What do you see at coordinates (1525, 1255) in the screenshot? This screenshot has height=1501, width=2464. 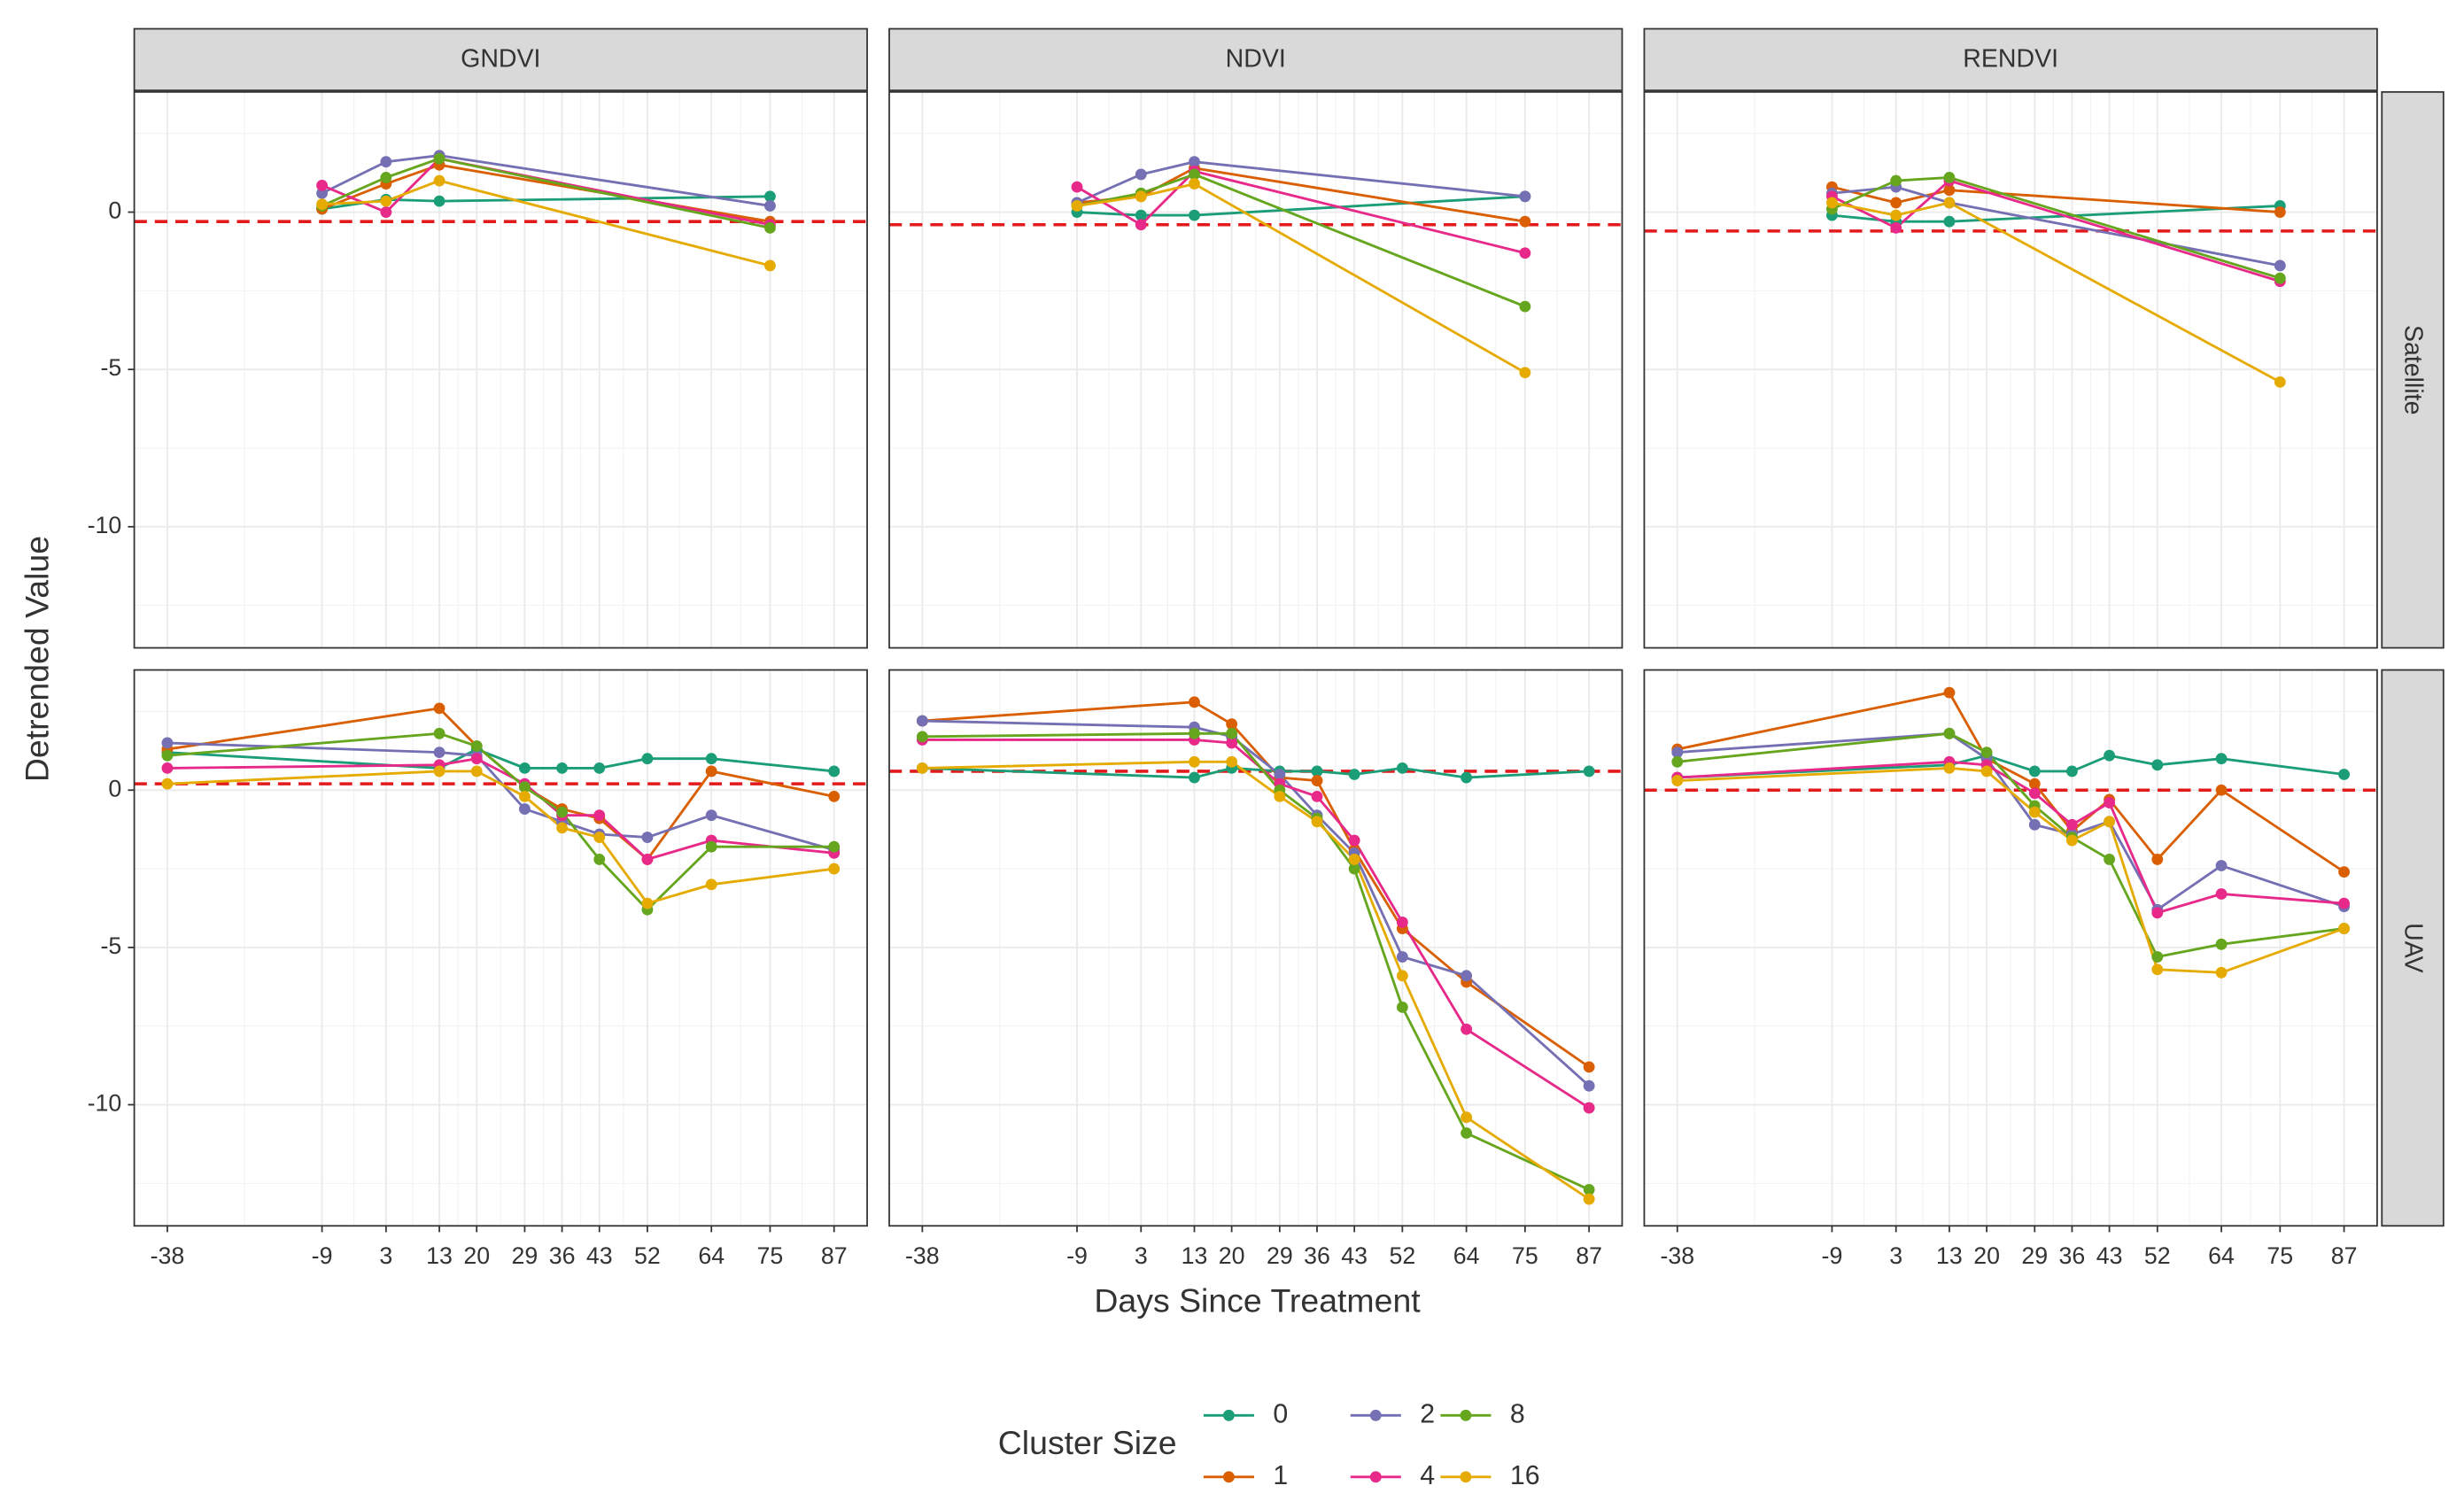 I see `x-tick-label: 75` at bounding box center [1525, 1255].